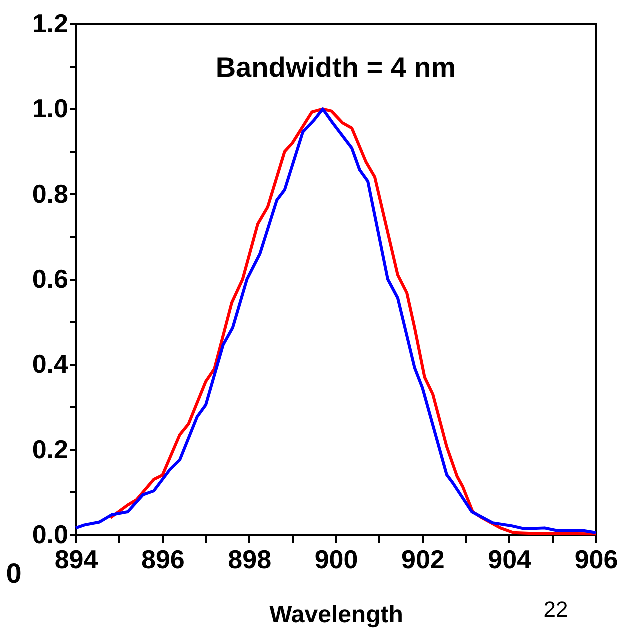  Describe the element at coordinates (50, 109) in the screenshot. I see `y-tick-label: 1.0` at that location.